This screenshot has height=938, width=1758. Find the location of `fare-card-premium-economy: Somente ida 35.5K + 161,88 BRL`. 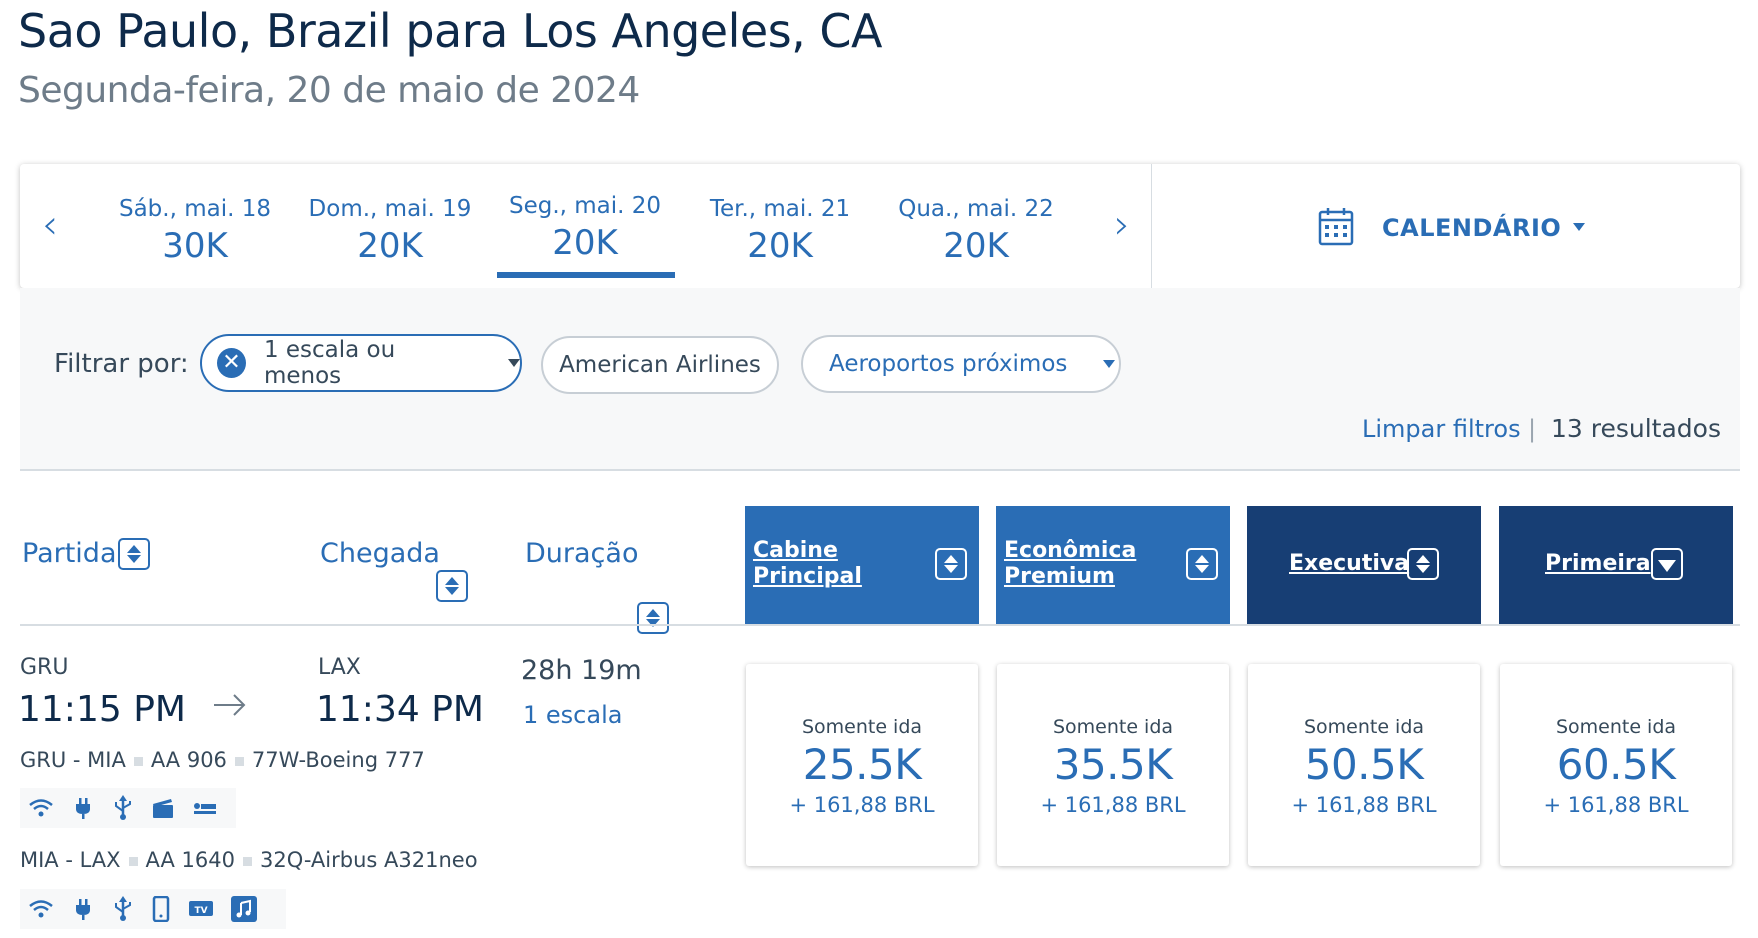

fare-card-premium-economy: Somente ida 35.5K + 161,88 BRL is located at coordinates (1113, 765).